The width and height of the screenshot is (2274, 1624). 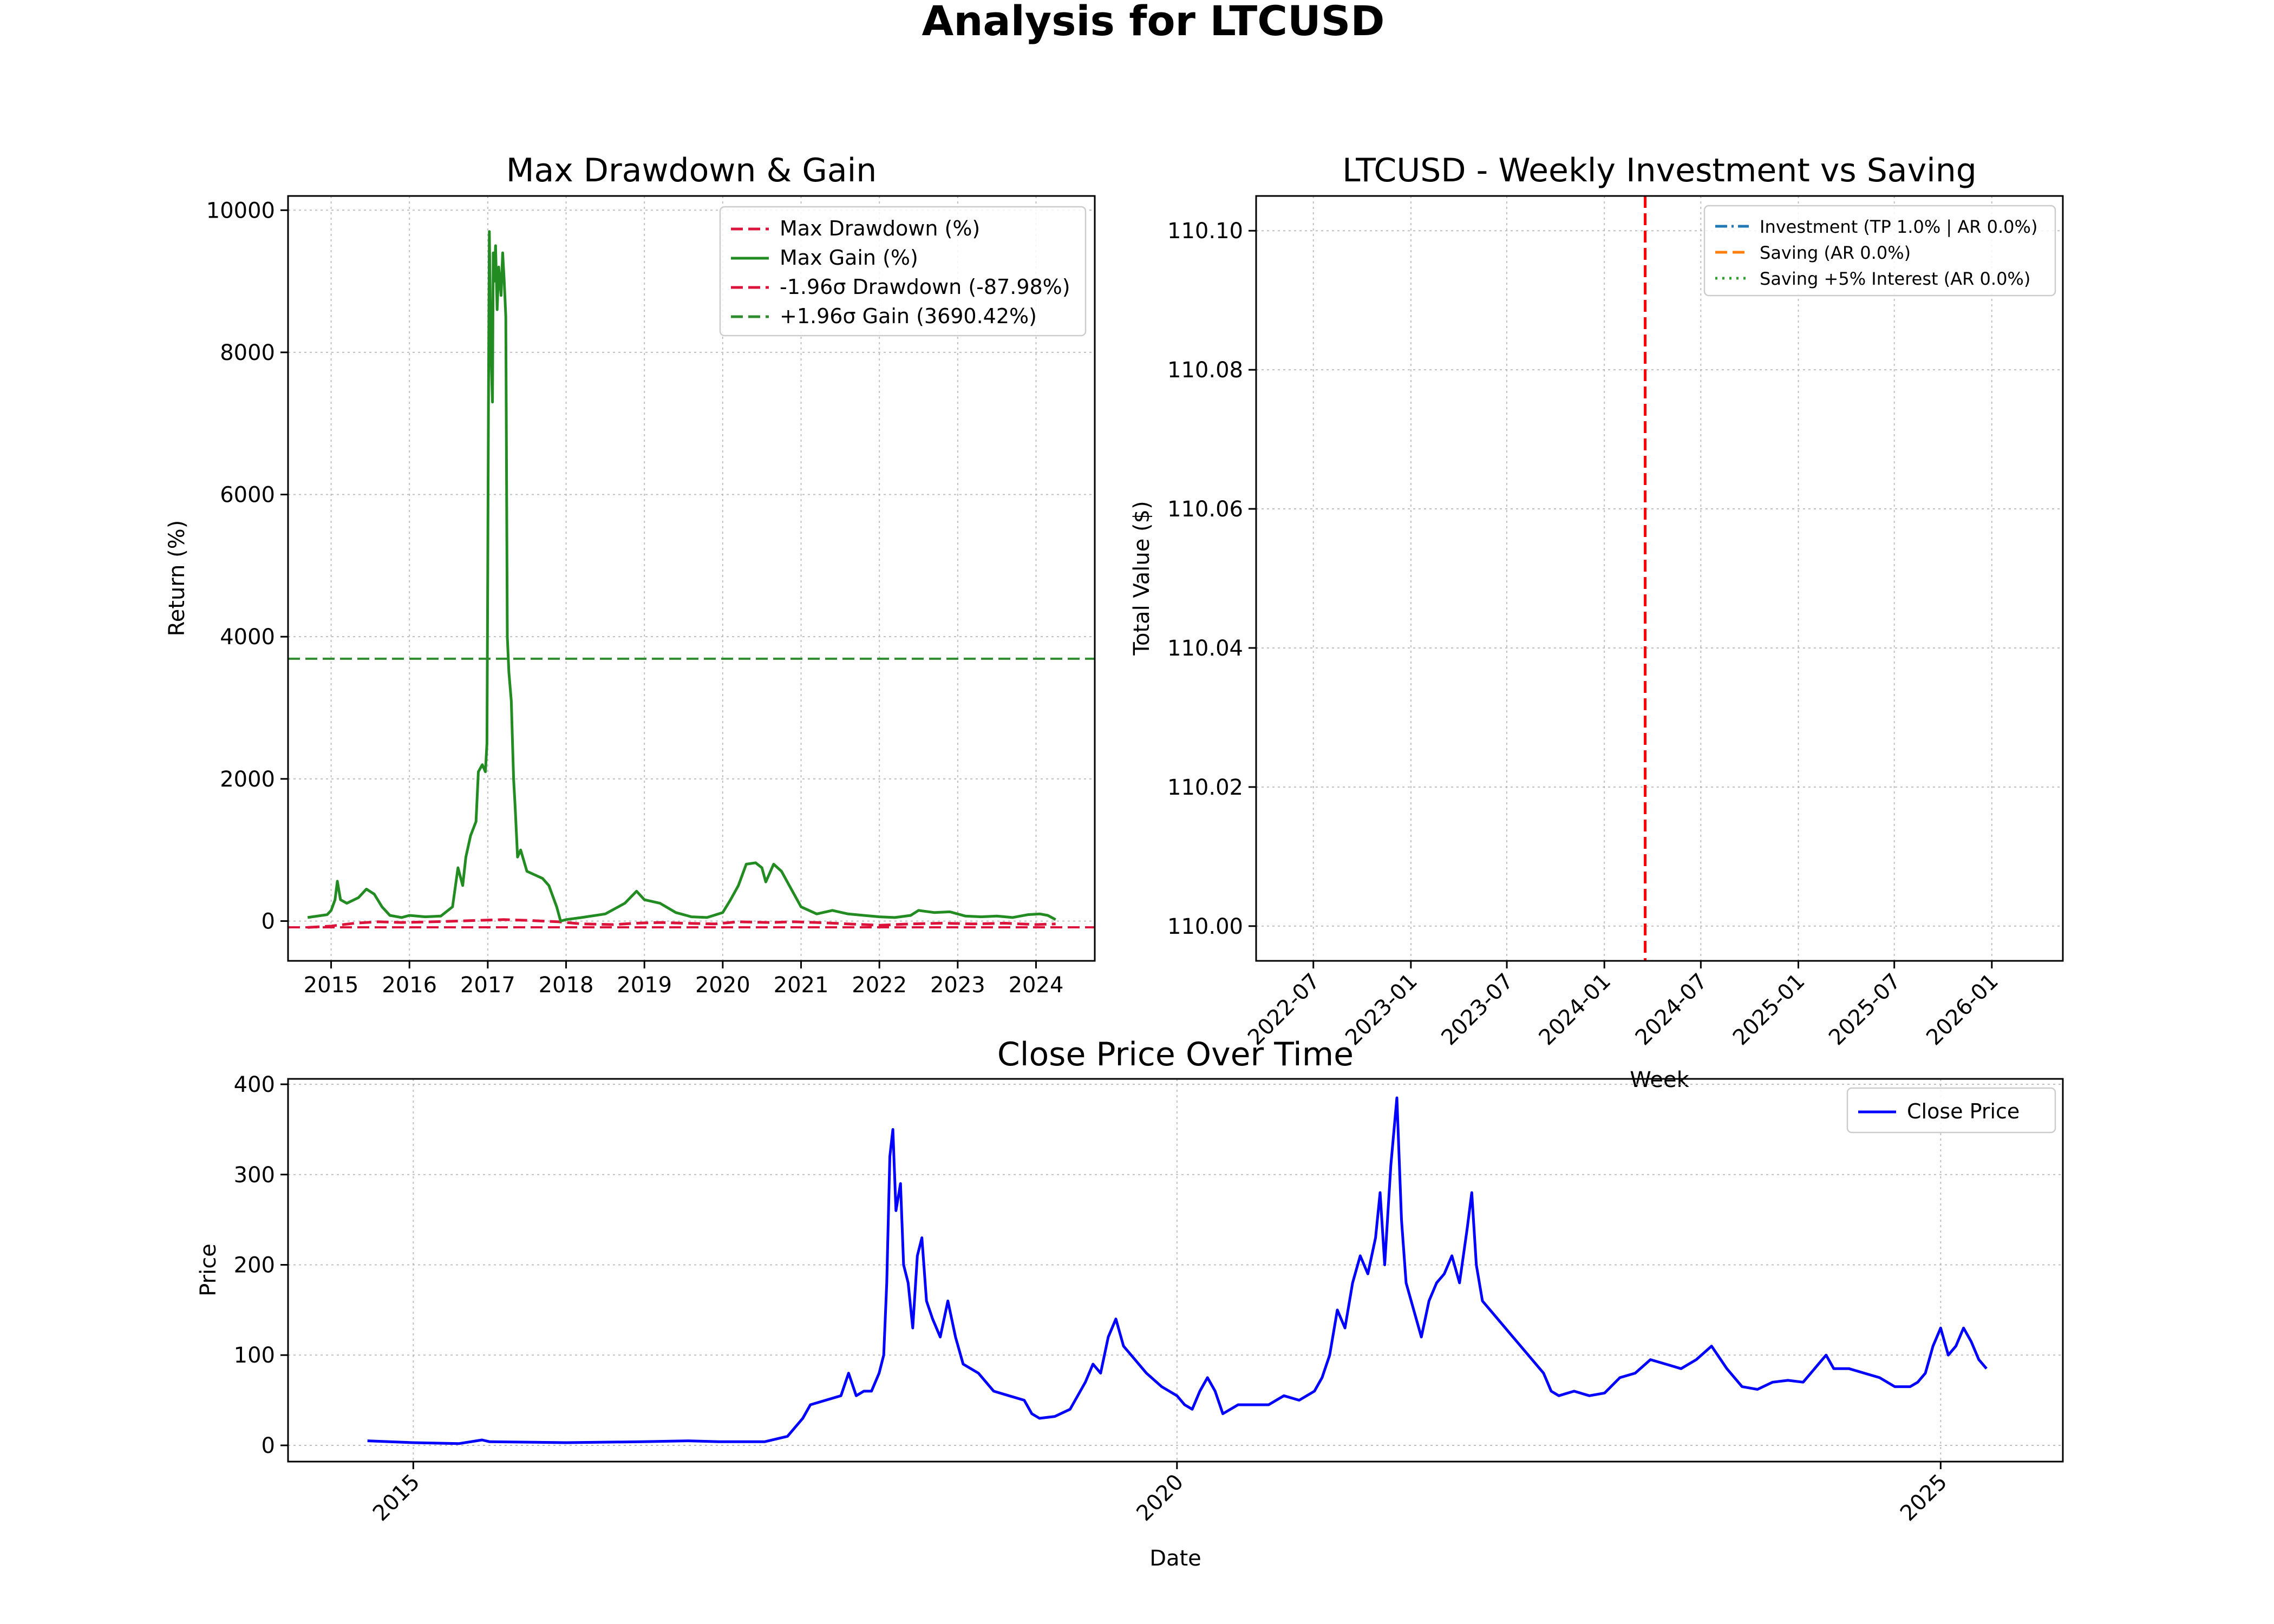 What do you see at coordinates (1963, 1010) in the screenshot?
I see `weekly_investment-xtick-2026-01: 2026-01` at bounding box center [1963, 1010].